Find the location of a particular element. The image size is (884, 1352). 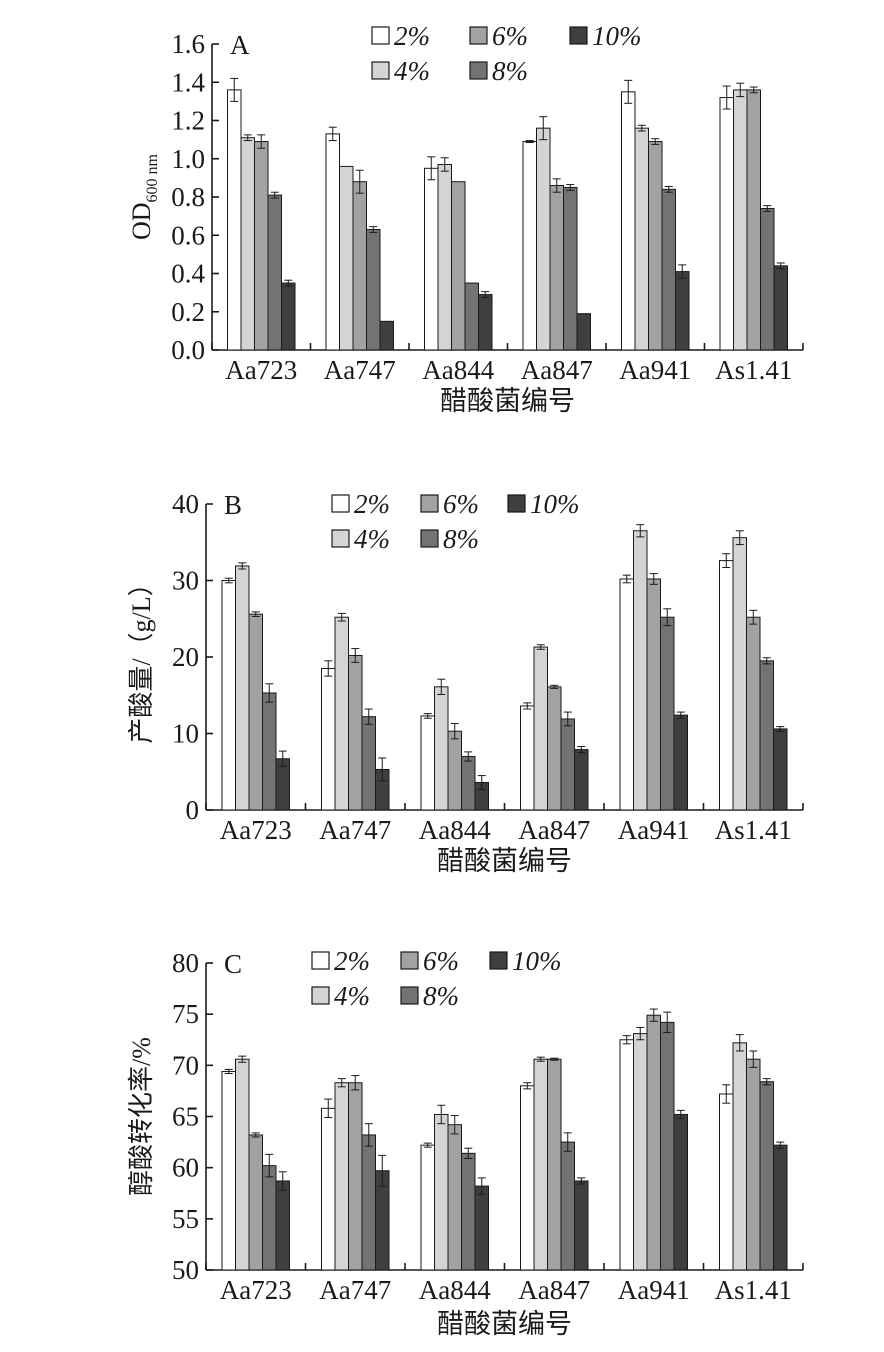

bar-2pct-As1.41 is located at coordinates (726, 224).